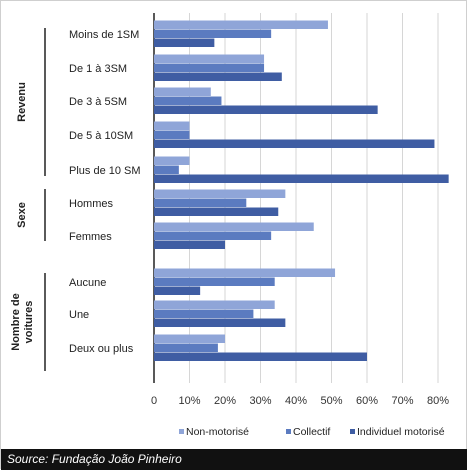 This screenshot has height=470, width=467. I want to click on category-label: Une, so click(79, 315).